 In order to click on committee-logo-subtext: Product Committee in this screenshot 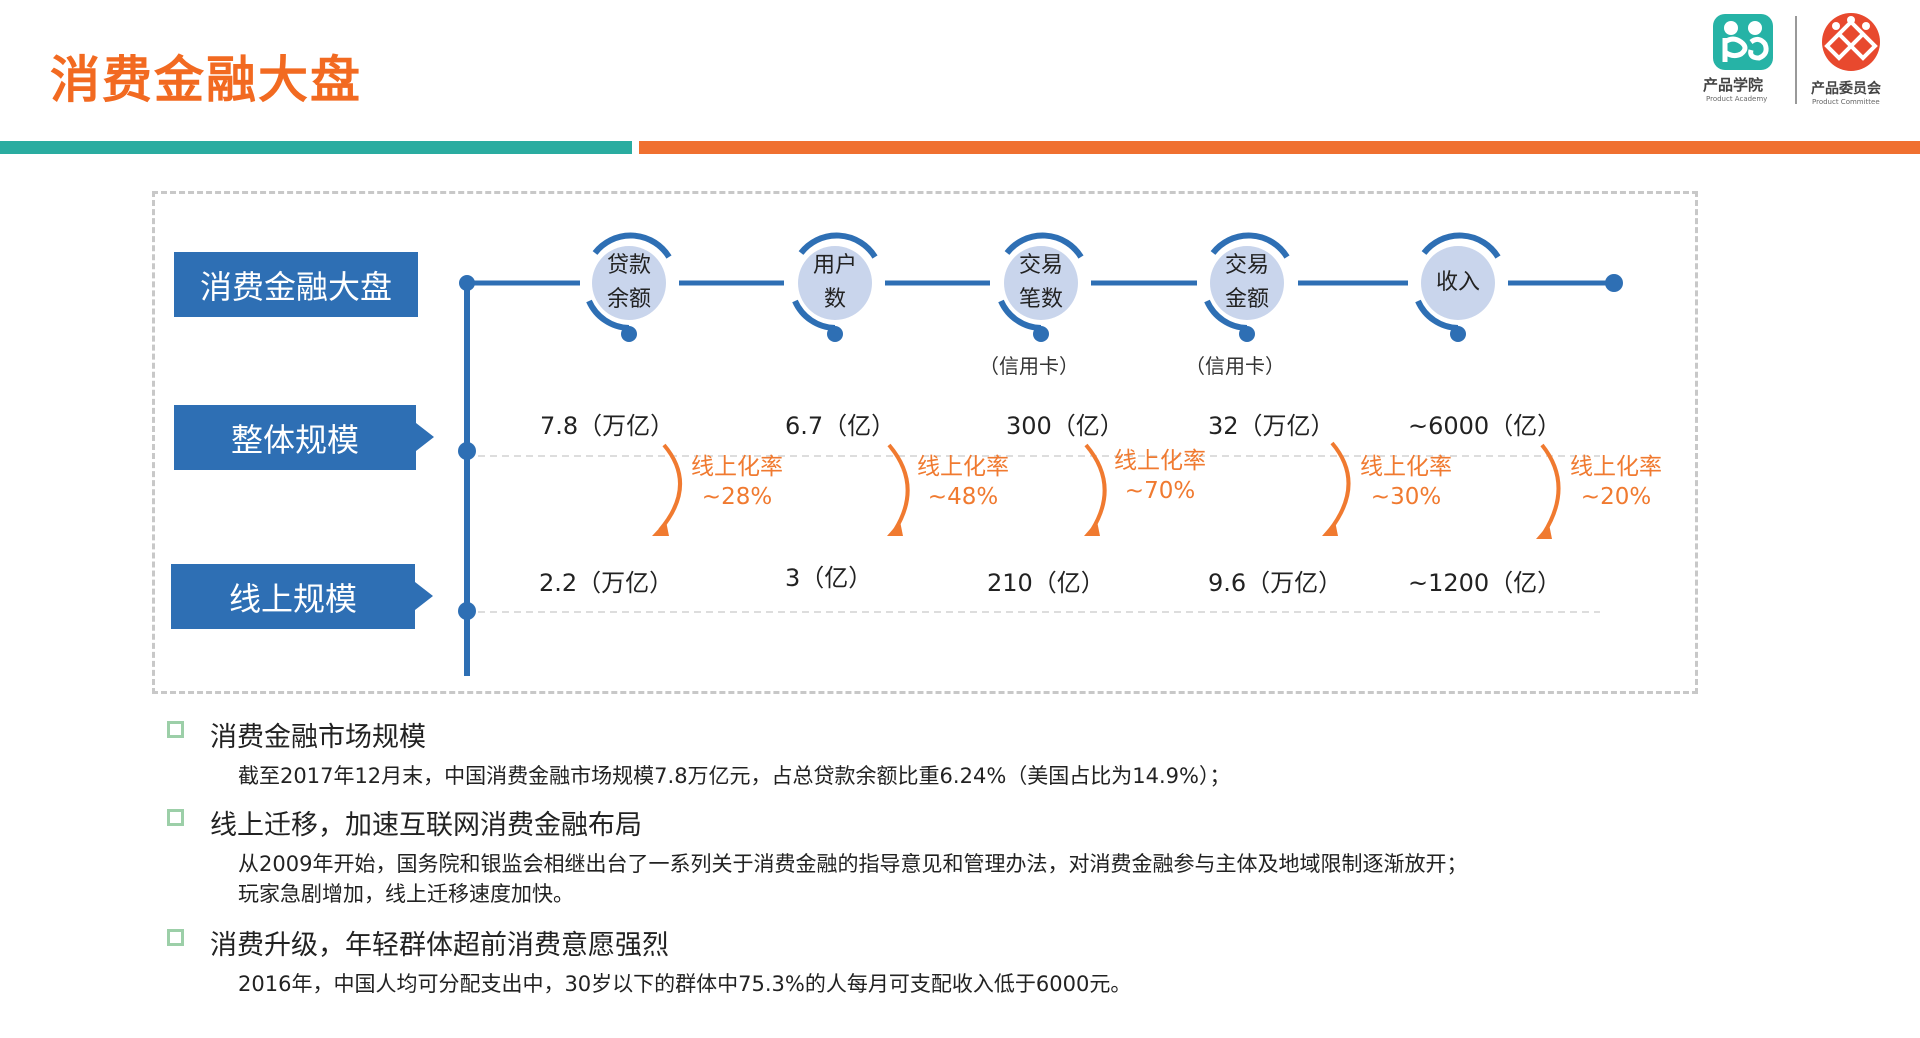, I will do `click(1846, 102)`.